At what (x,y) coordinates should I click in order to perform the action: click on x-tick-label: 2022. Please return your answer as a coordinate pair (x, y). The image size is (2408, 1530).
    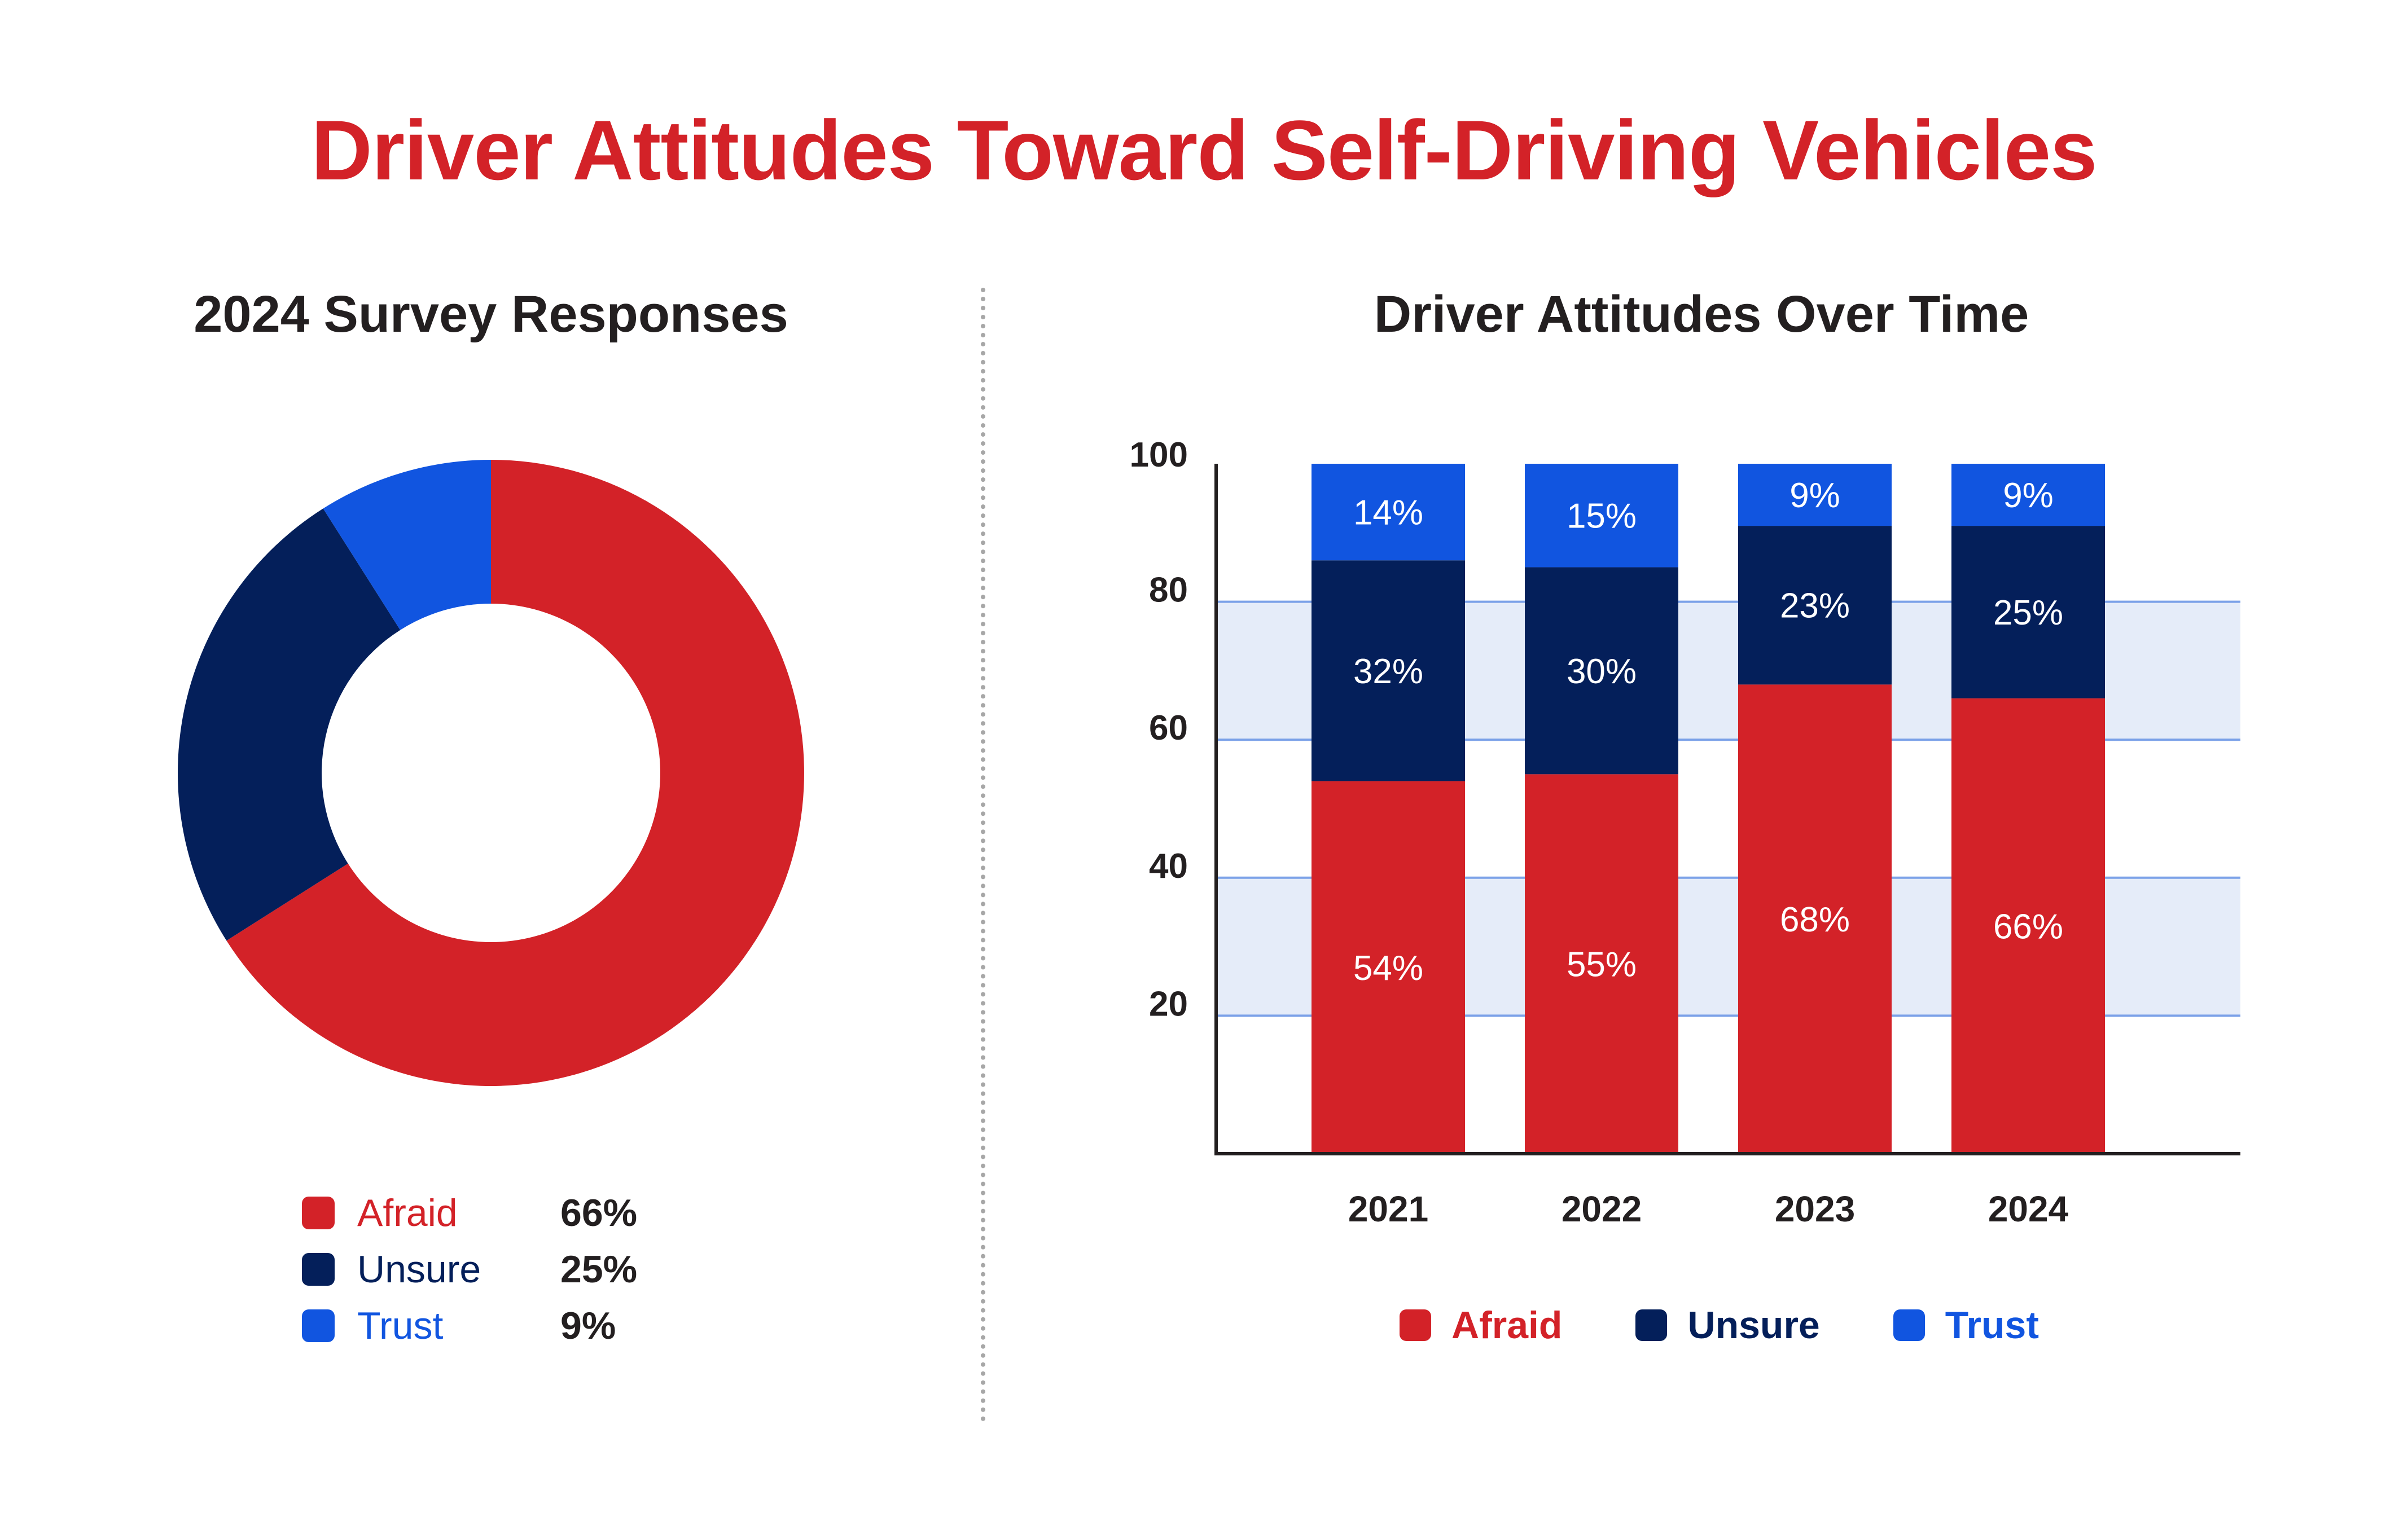
    Looking at the image, I should click on (1602, 1209).